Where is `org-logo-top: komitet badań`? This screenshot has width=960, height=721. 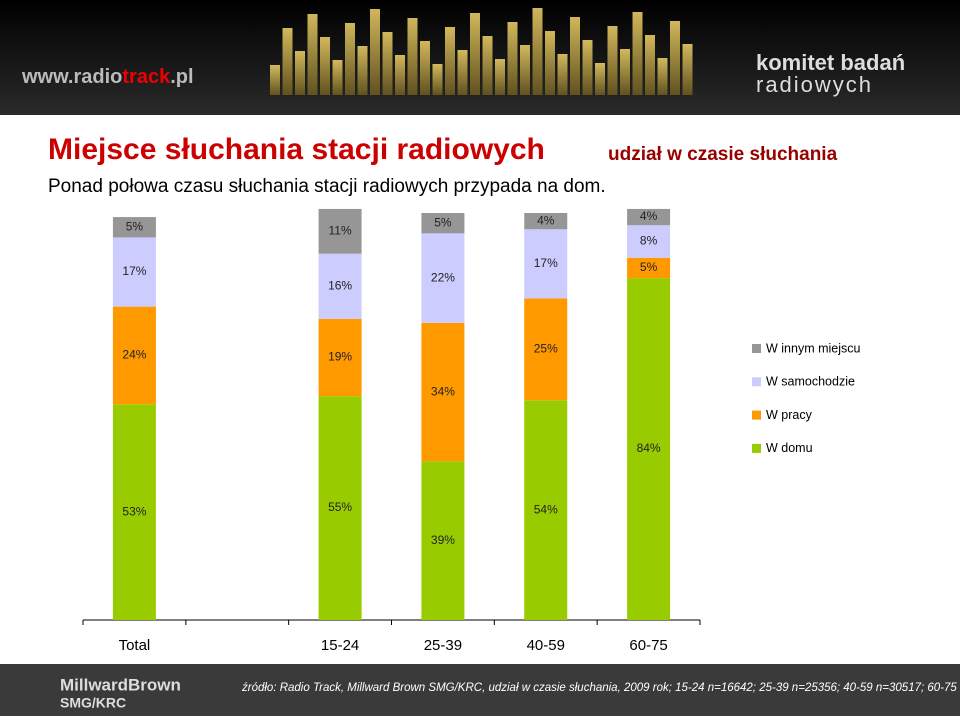 org-logo-top: komitet badań is located at coordinates (830, 62).